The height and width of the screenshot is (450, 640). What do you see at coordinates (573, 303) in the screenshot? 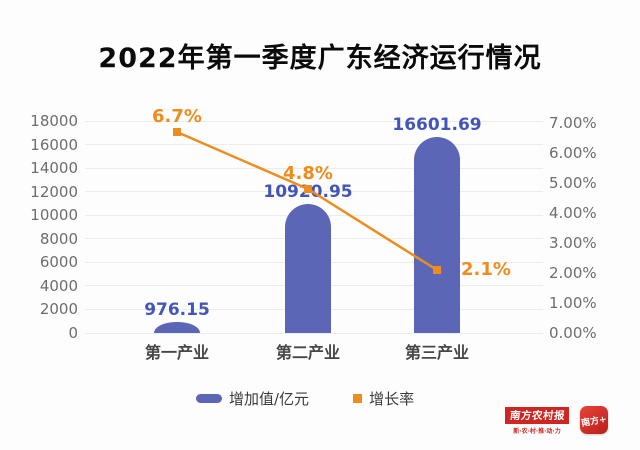
I see `right-axis-tick-label: 1.00%` at bounding box center [573, 303].